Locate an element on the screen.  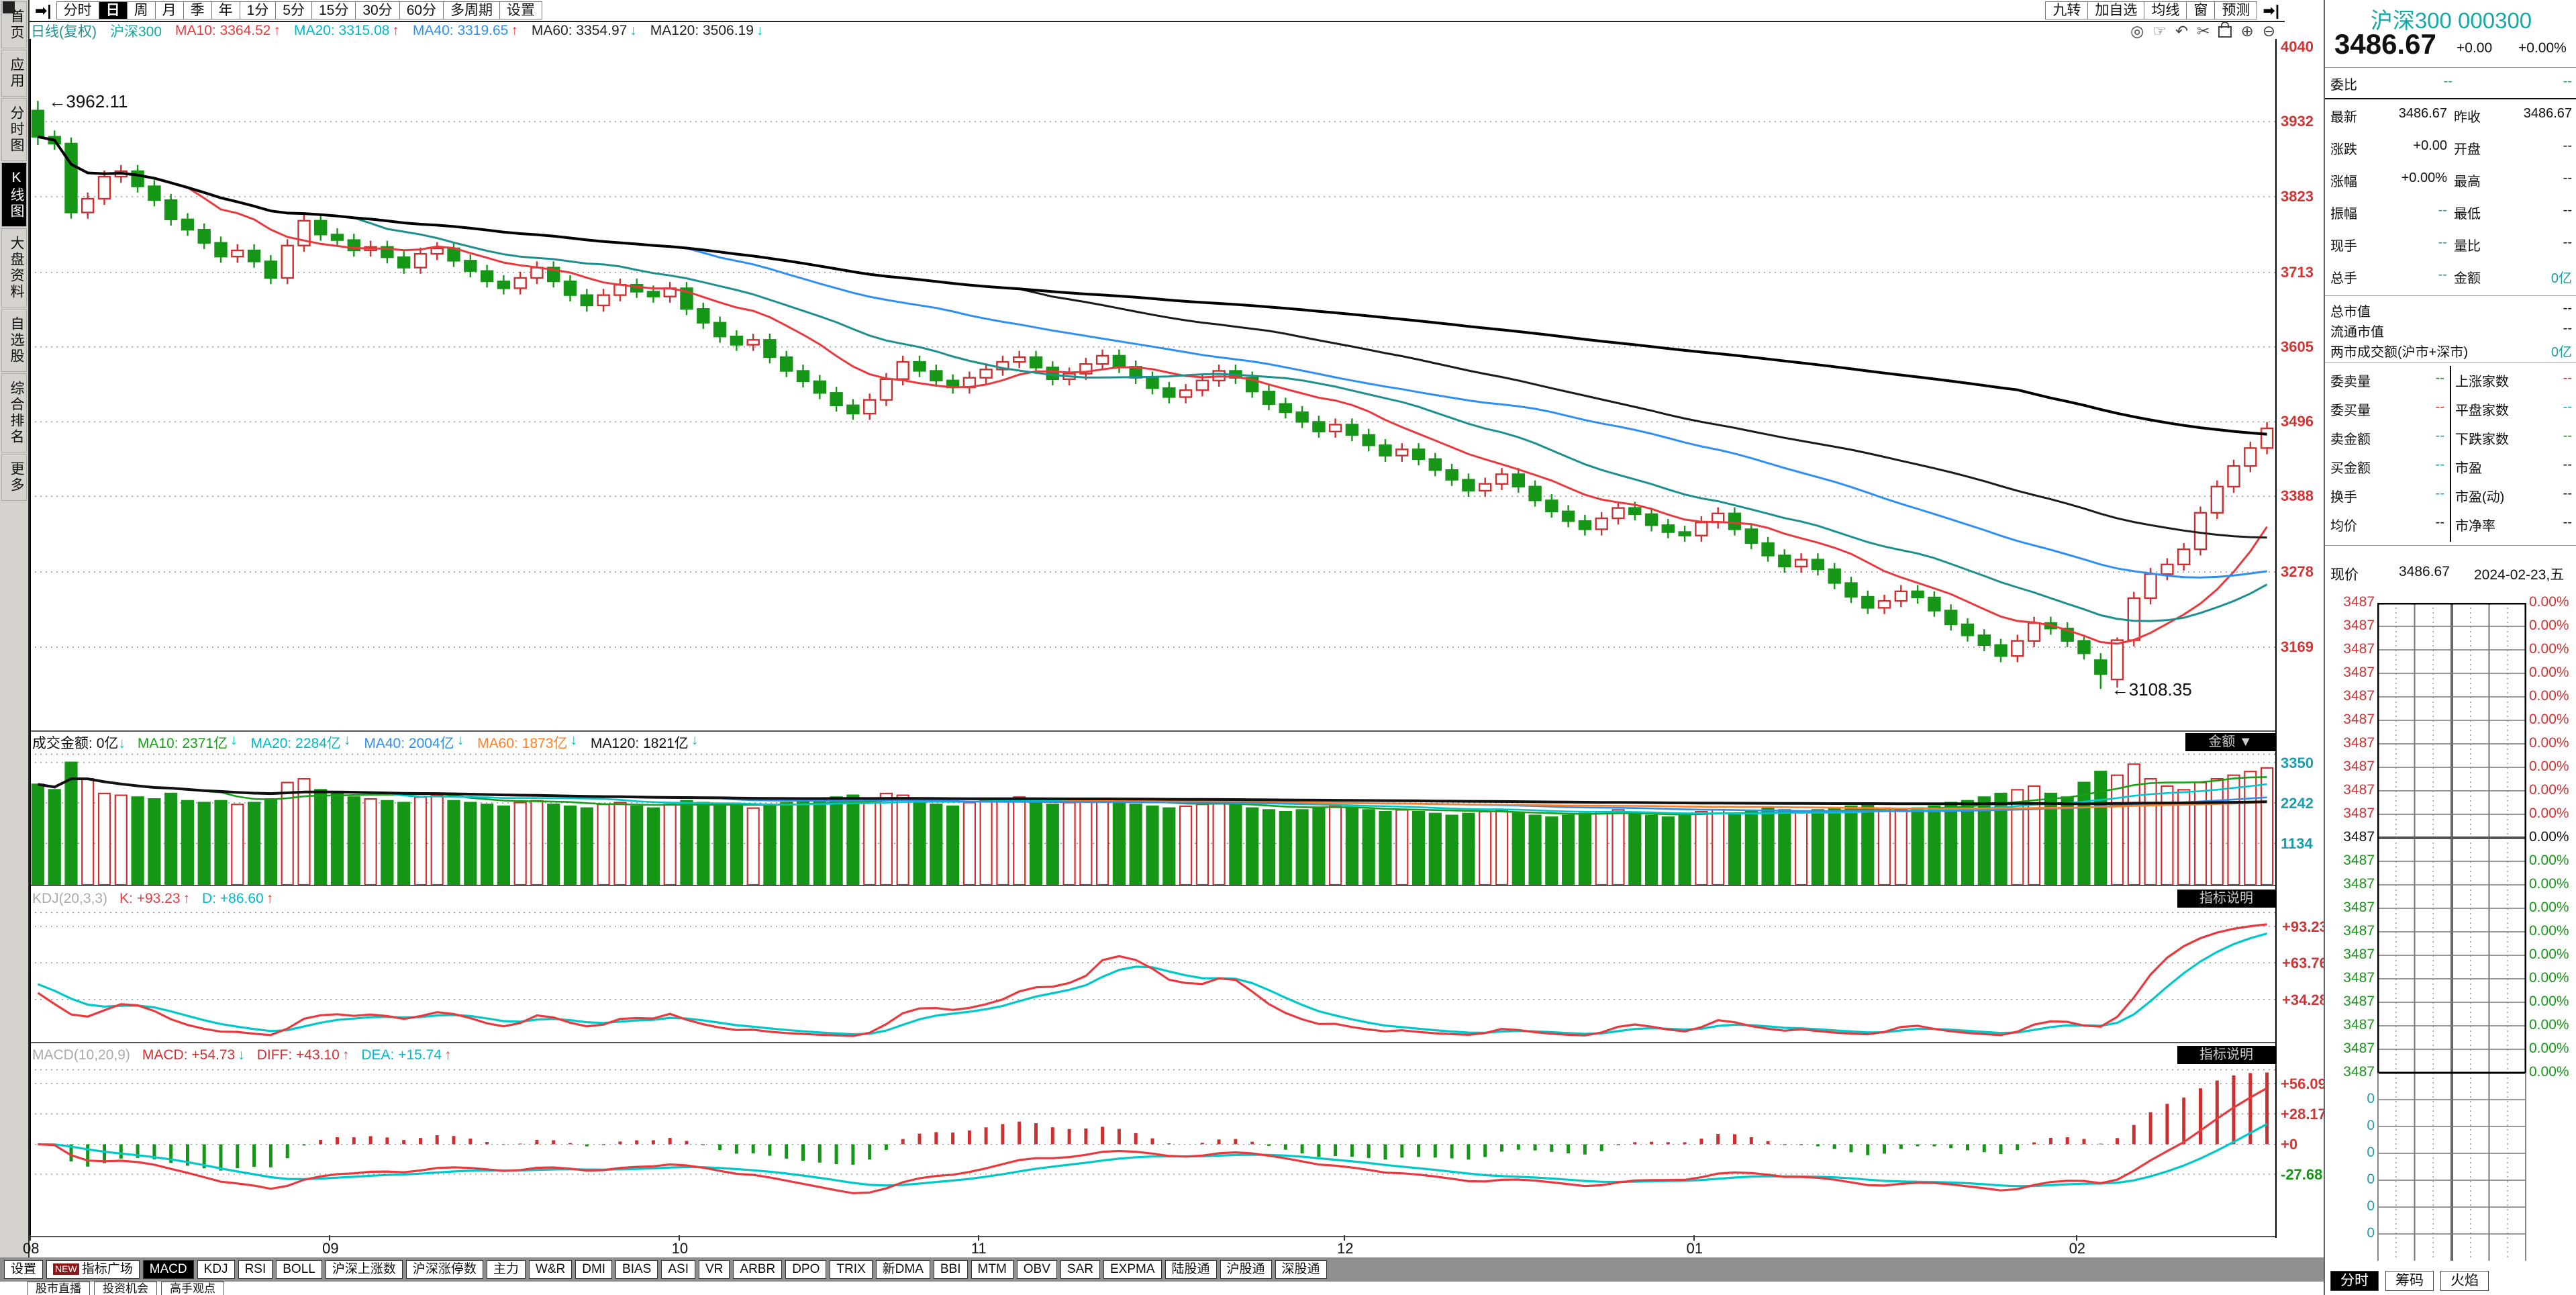
period-tab-30分: 30分 is located at coordinates (377, 10).